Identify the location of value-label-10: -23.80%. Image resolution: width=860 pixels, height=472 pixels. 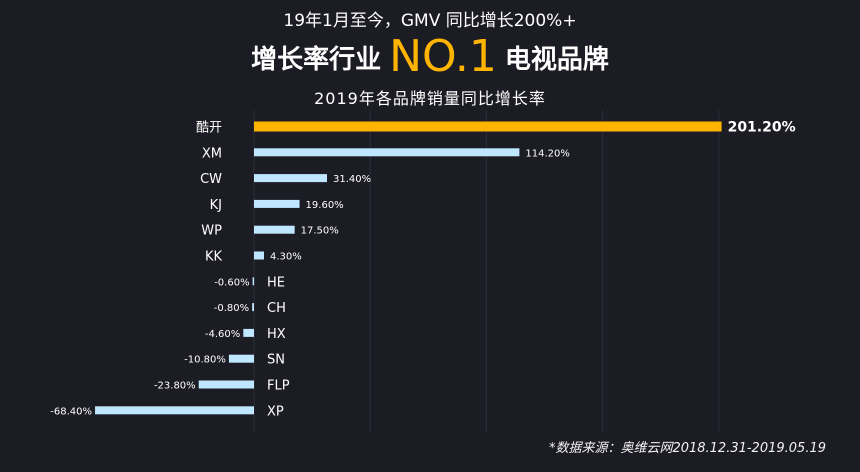
(175, 386).